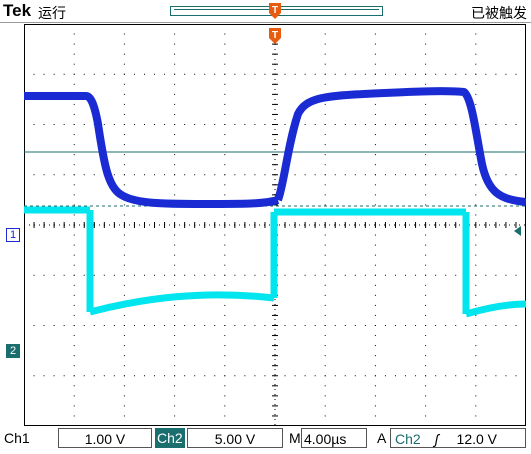 Image resolution: width=531 pixels, height=454 pixels. What do you see at coordinates (235, 438) in the screenshot?
I see `ch2-scale: 5.00 V` at bounding box center [235, 438].